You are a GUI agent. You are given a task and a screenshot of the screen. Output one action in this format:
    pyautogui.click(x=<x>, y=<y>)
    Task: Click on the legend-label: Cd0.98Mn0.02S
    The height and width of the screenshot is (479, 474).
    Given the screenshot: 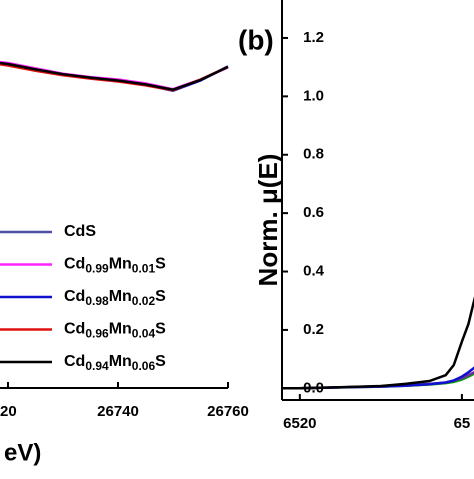 What is the action you would take?
    pyautogui.click(x=115, y=298)
    